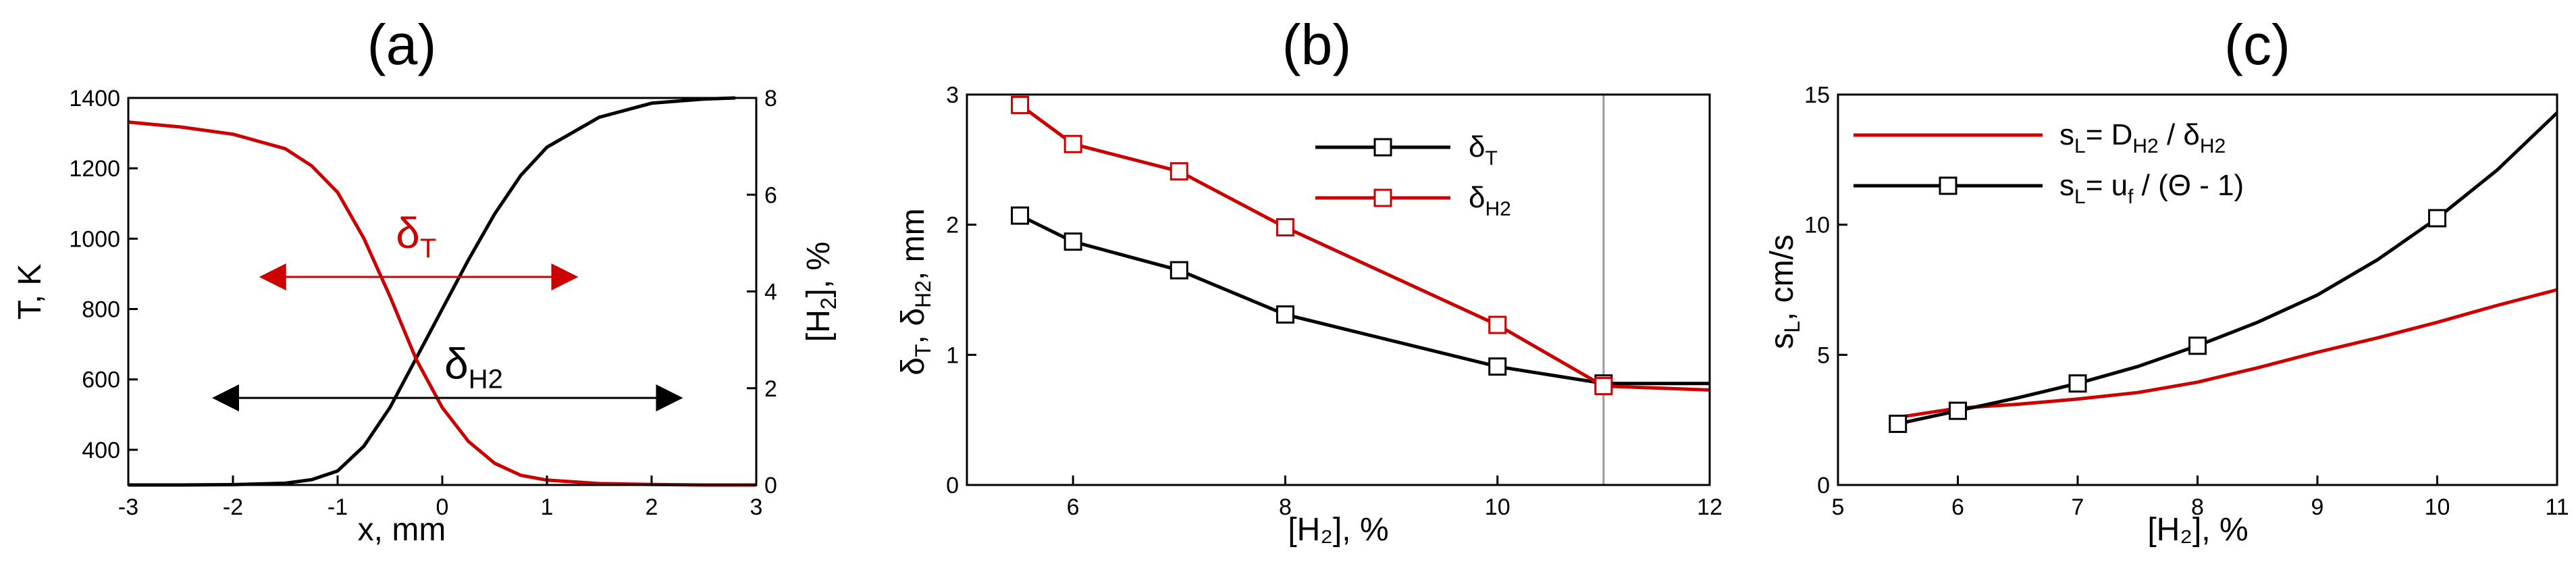 Image resolution: width=2576 pixels, height=564 pixels. I want to click on panel-a-xtick-label: -2, so click(233, 507).